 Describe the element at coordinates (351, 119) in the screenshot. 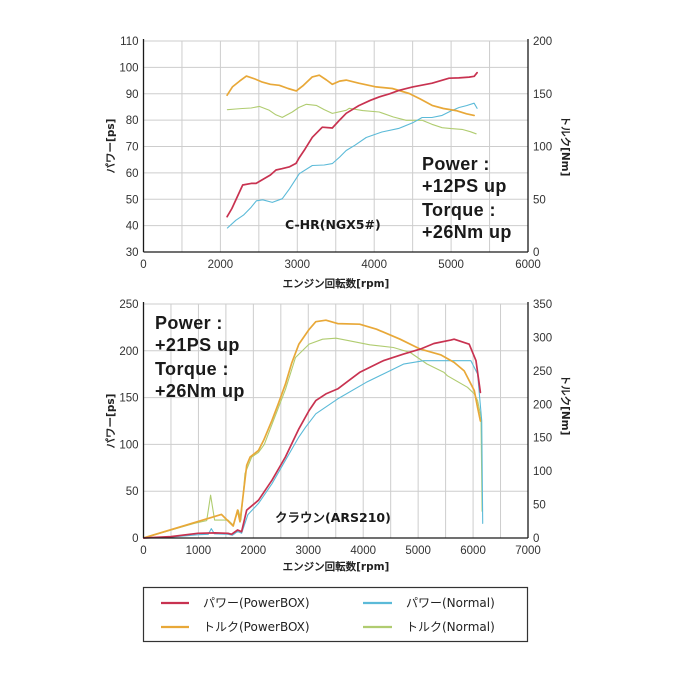

I see `series-line-torque-normal` at that location.